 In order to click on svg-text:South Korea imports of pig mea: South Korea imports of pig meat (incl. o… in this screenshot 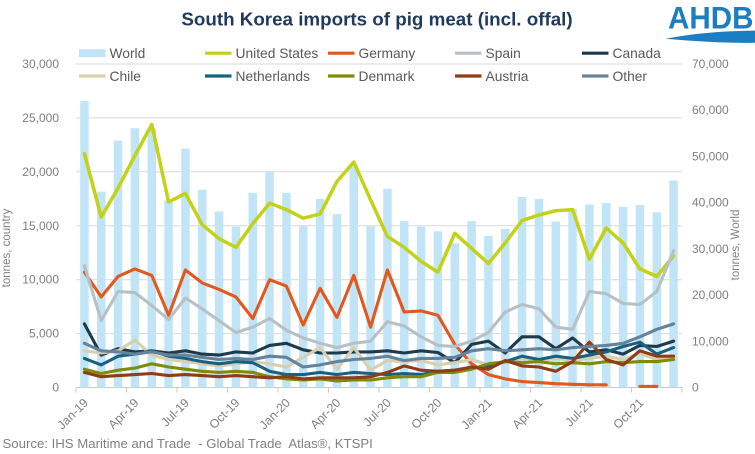, I will do `click(376, 19)`.